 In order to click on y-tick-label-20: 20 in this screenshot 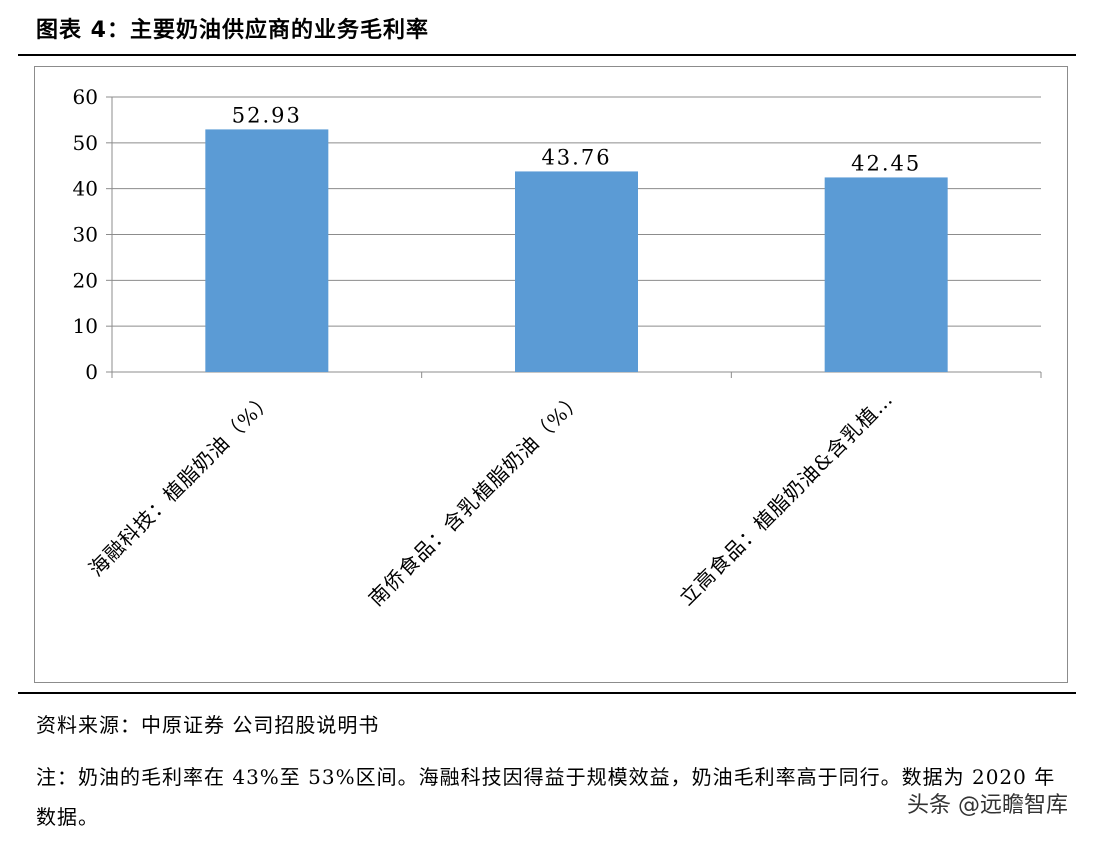, I will do `click(85, 280)`.